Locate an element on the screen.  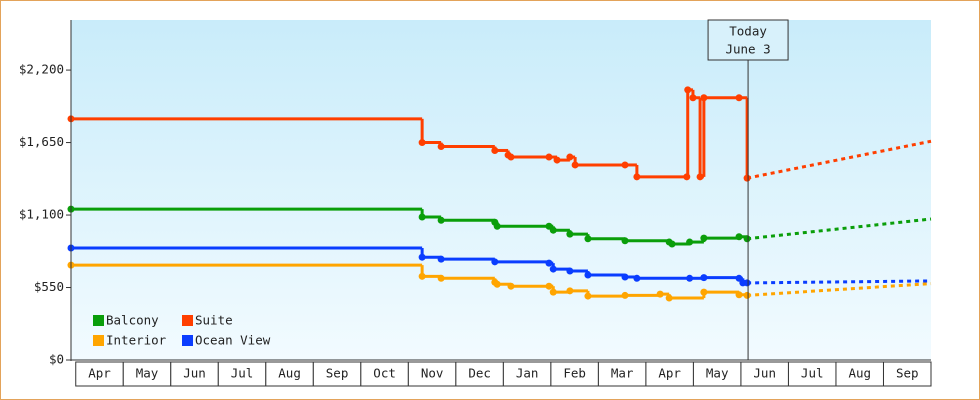
x-tick-label: Feb is located at coordinates (574, 373).